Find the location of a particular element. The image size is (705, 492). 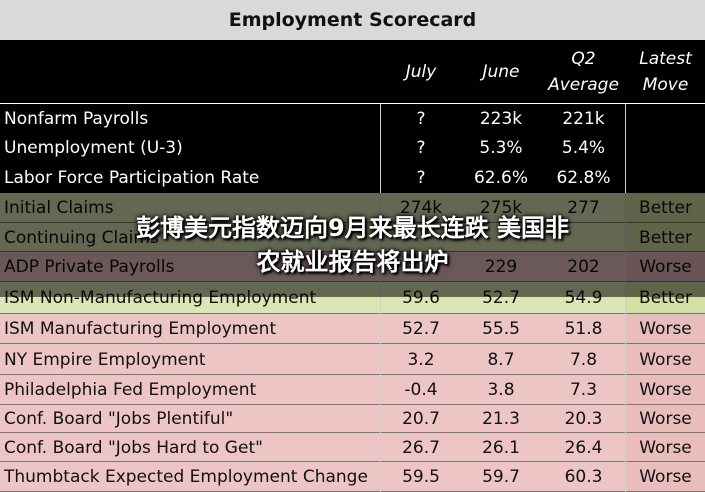

row-label: Unemployment (U-3) is located at coordinates (93, 148).